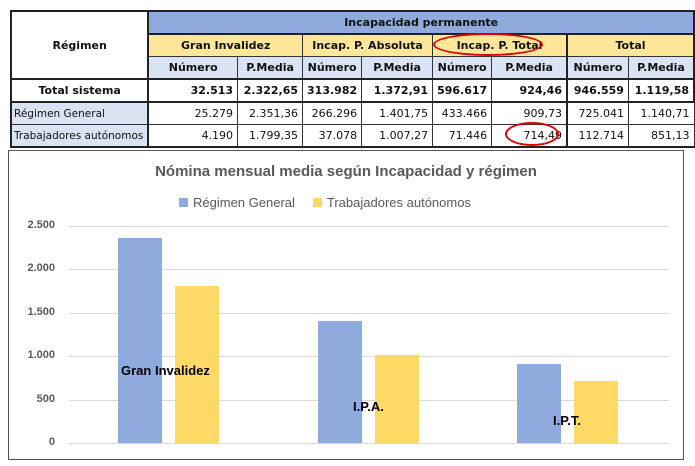  Describe the element at coordinates (165, 370) in the screenshot. I see `category-label: Gran Invalidez` at that location.